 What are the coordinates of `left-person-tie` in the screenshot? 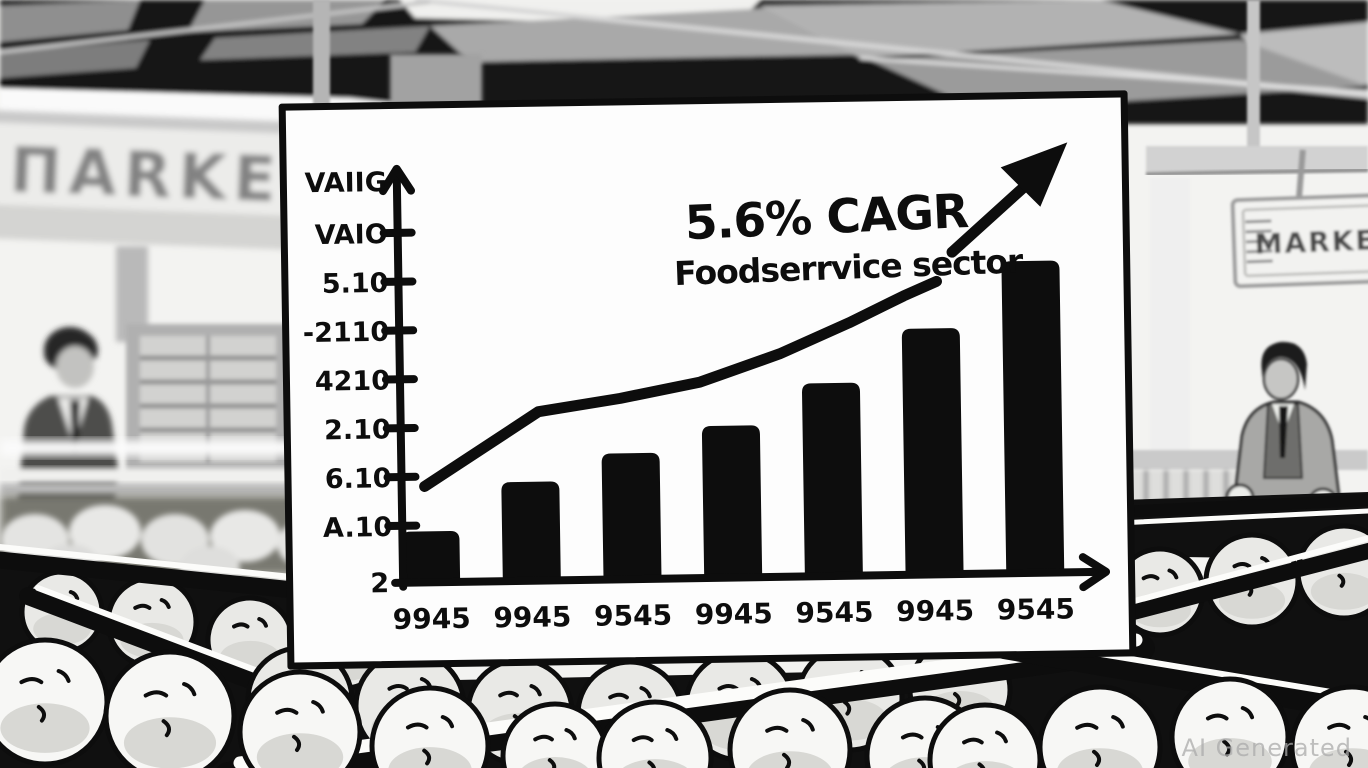 It's located at (75, 426).